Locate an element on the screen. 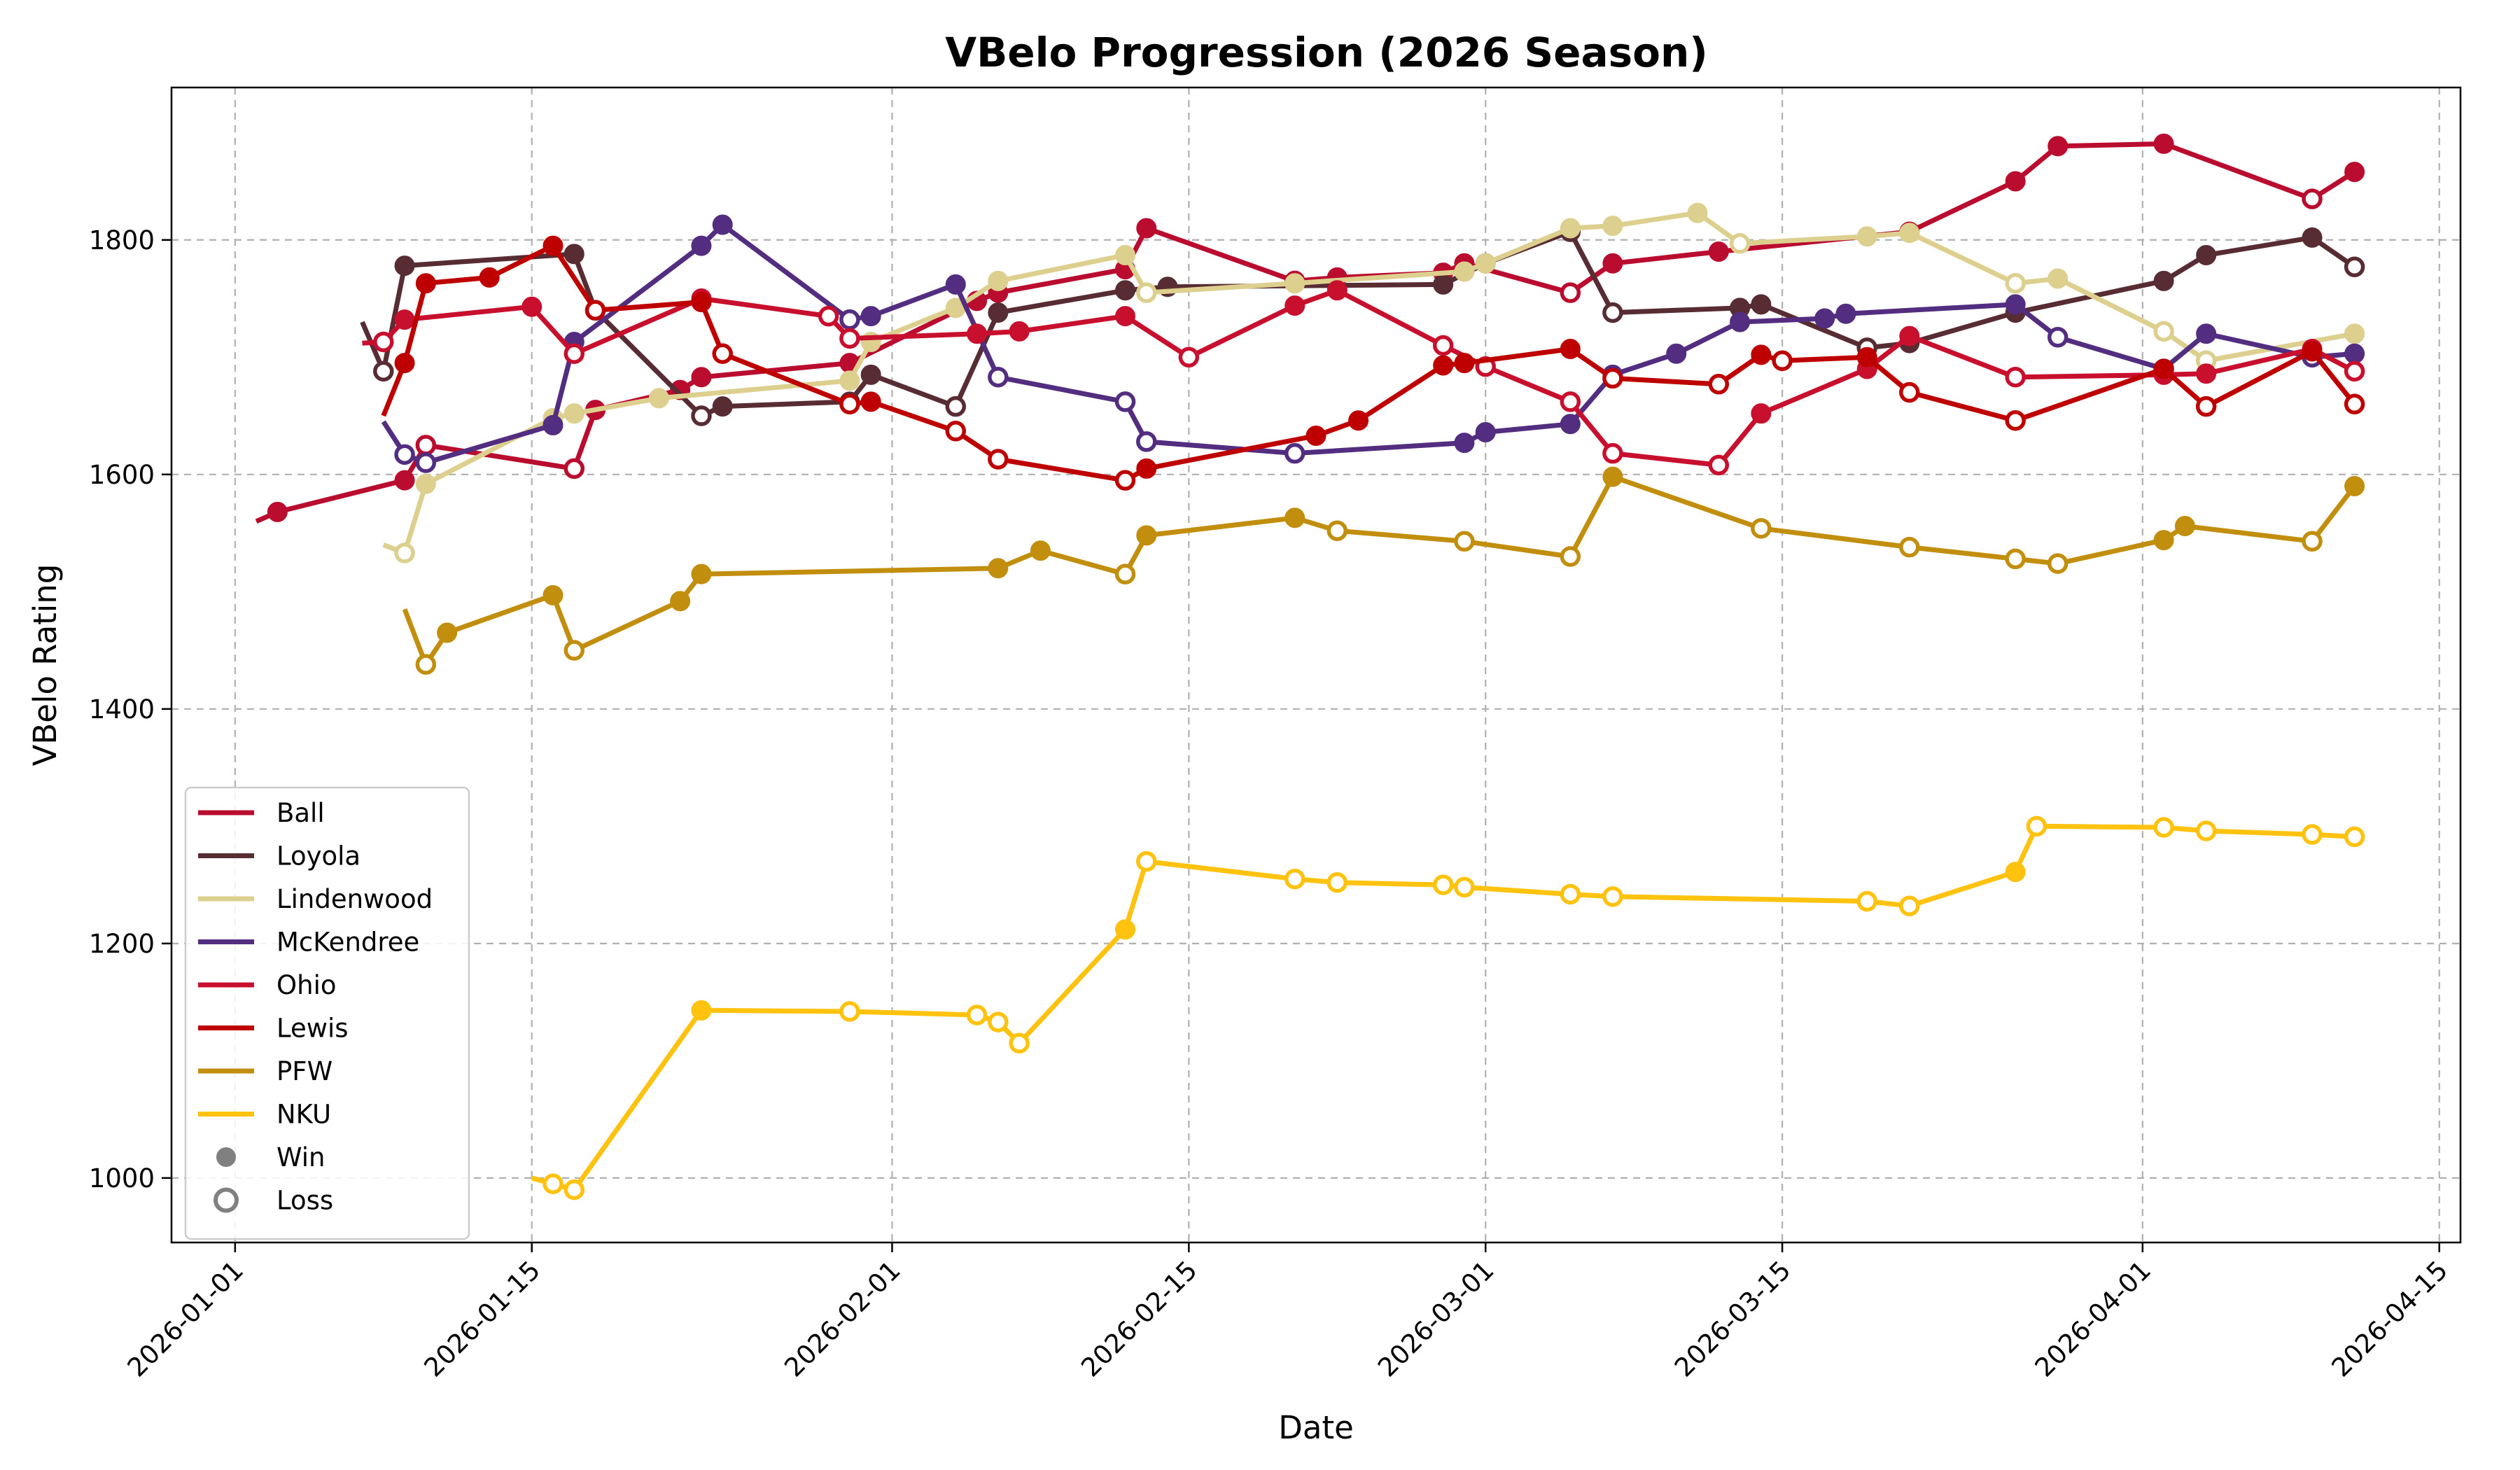  legend-label: McKendree is located at coordinates (347, 942).